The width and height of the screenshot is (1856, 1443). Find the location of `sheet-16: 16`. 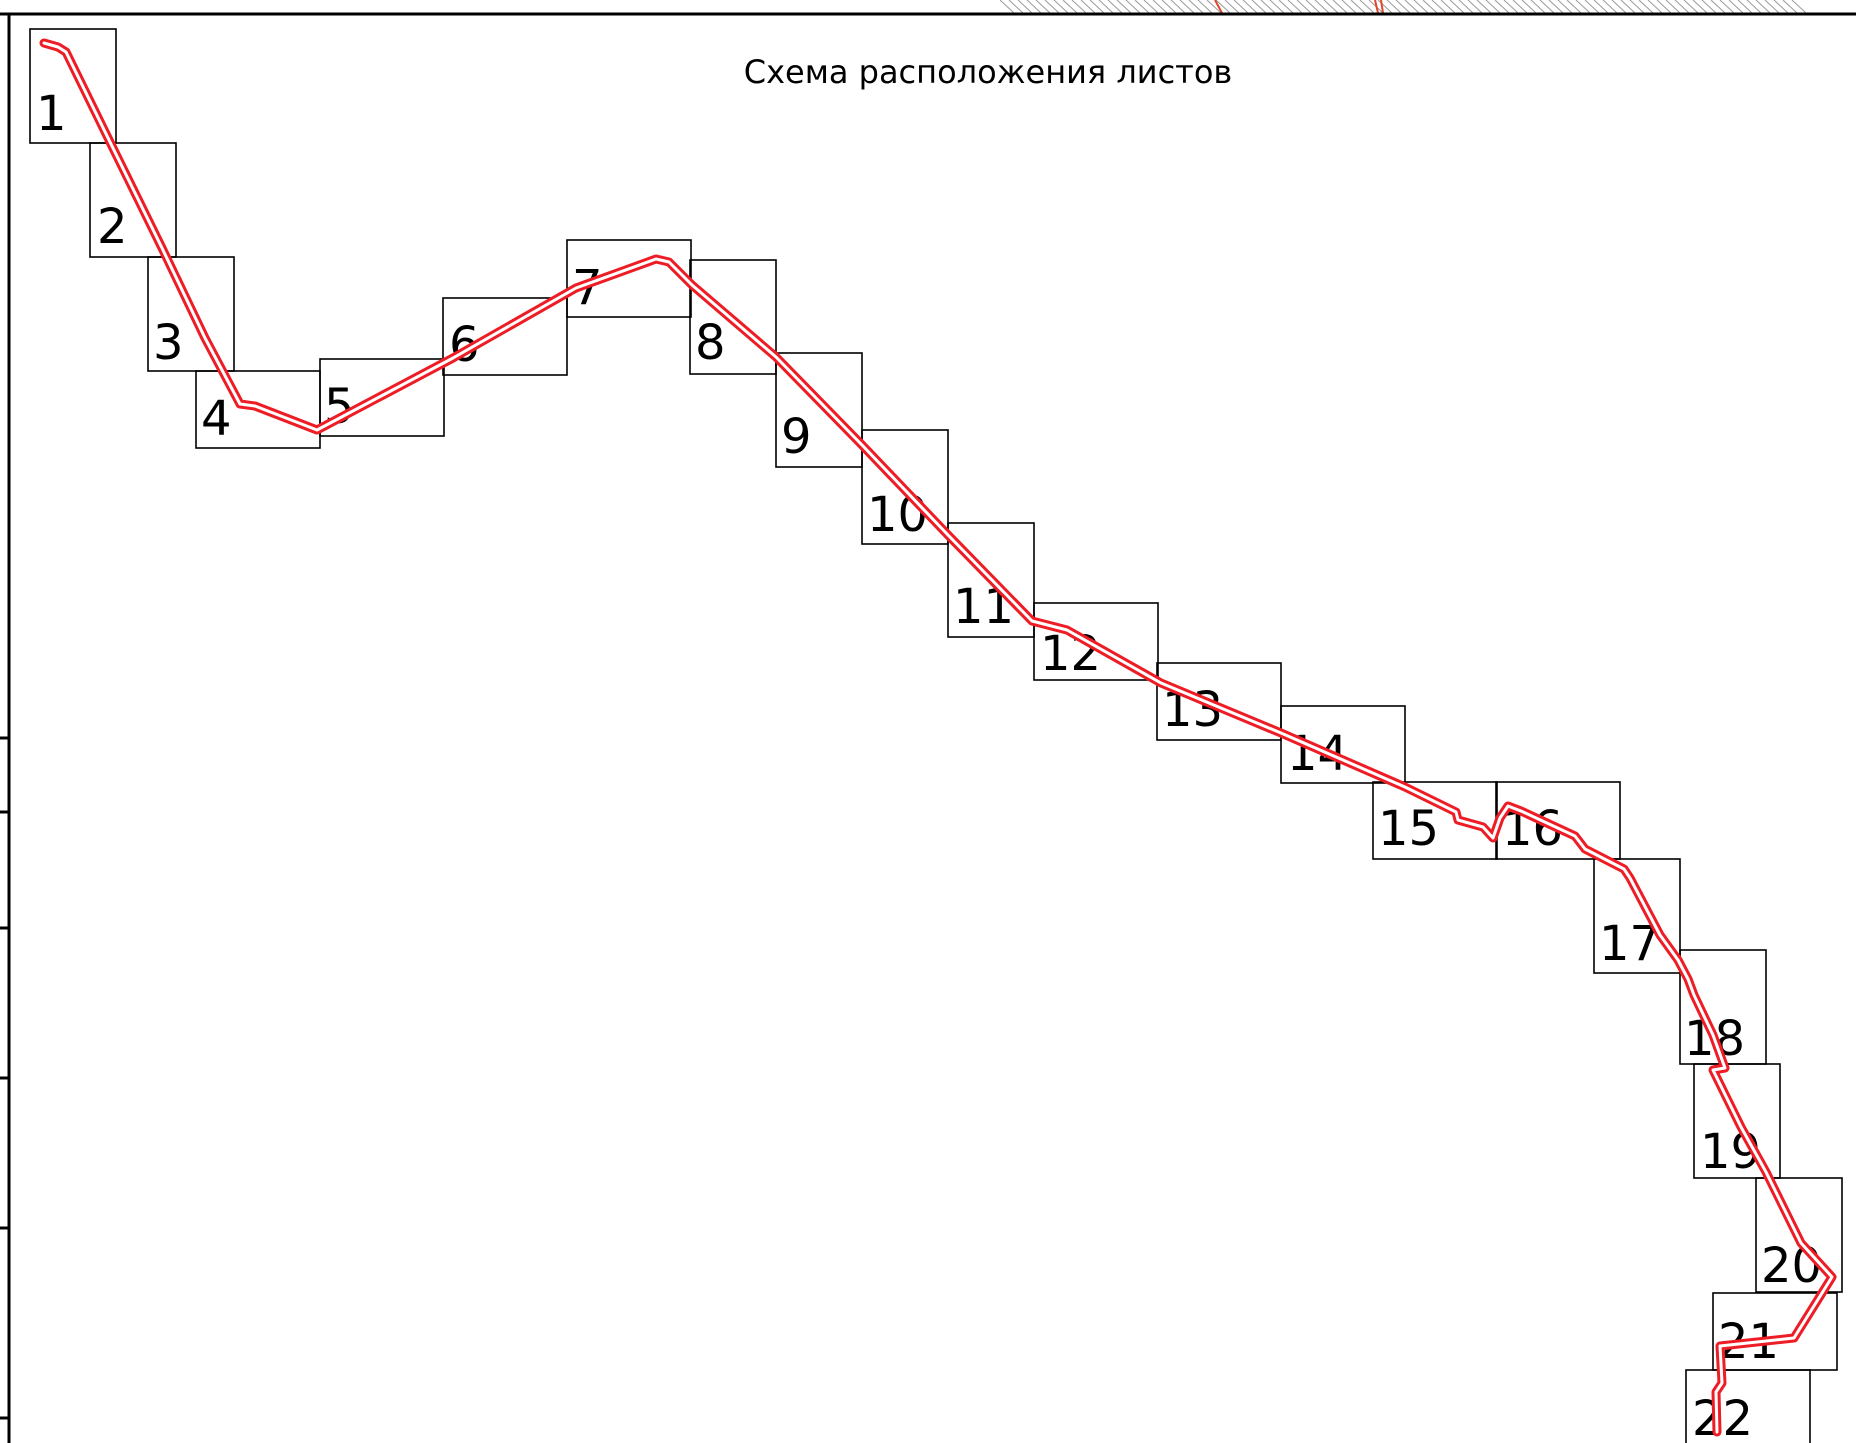

sheet-16: 16 is located at coordinates (1558, 820).